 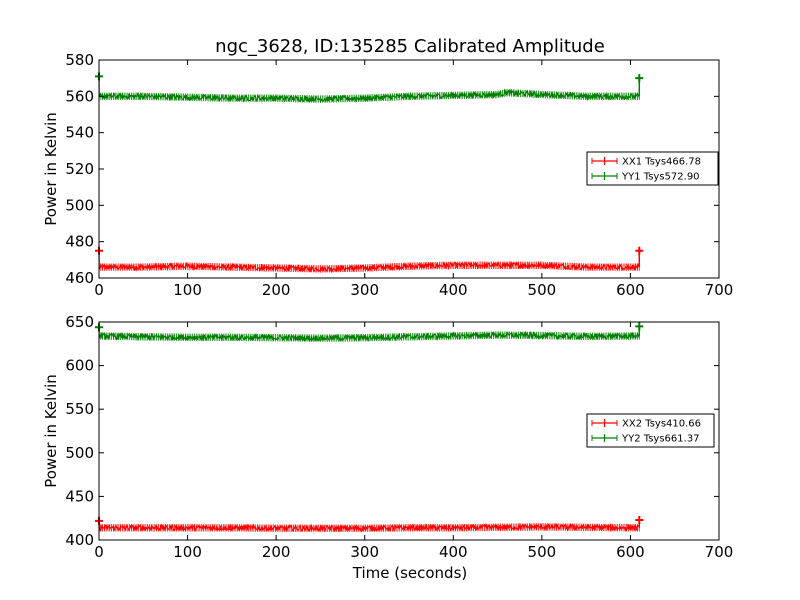 What do you see at coordinates (660, 439) in the screenshot?
I see `legend-label: YY2 Tsys661.37` at bounding box center [660, 439].